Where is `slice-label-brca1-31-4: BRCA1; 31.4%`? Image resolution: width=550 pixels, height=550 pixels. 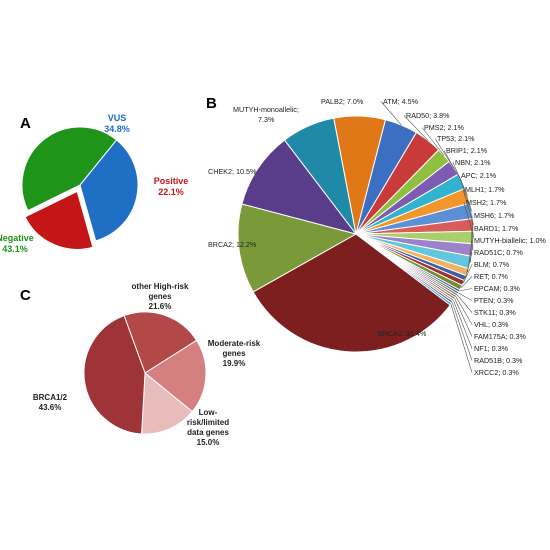
slice-label-brca1-31-4: BRCA1; 31.4% is located at coordinates (402, 333).